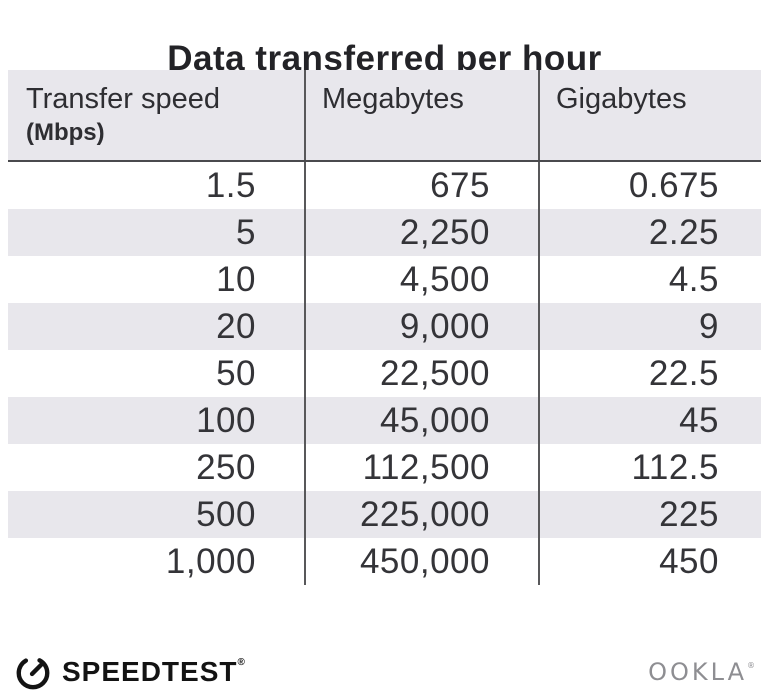 This screenshot has height=698, width=769. Describe the element at coordinates (421, 185) in the screenshot. I see `cell-megabytes: 675` at that location.